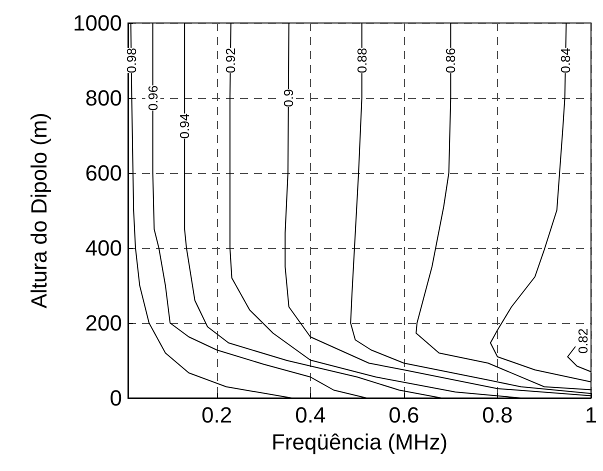  I want to click on y-tick-label: 0, so click(116, 398).